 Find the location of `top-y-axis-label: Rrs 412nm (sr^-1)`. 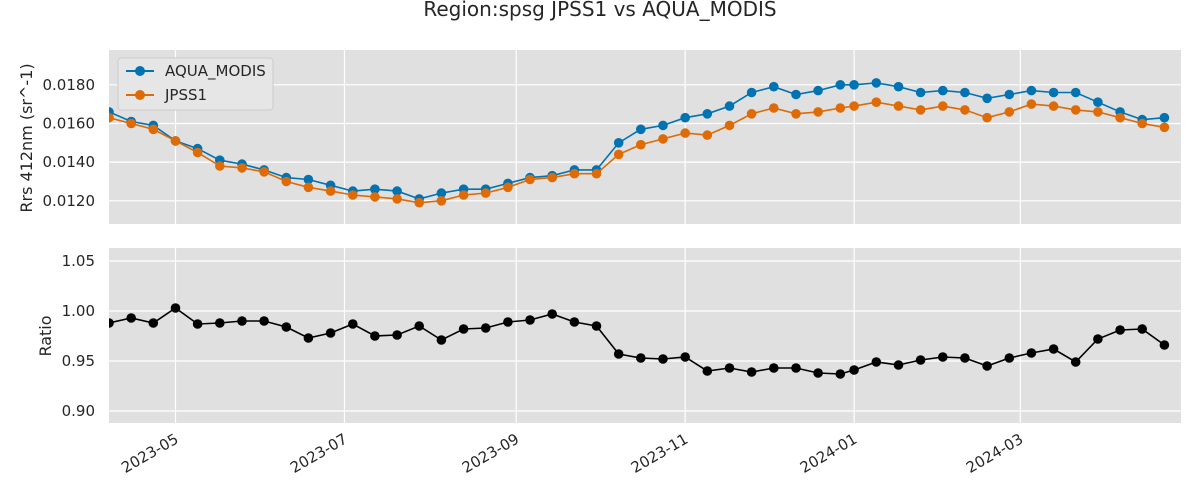

top-y-axis-label: Rrs 412nm (sr^-1) is located at coordinates (26, 137).